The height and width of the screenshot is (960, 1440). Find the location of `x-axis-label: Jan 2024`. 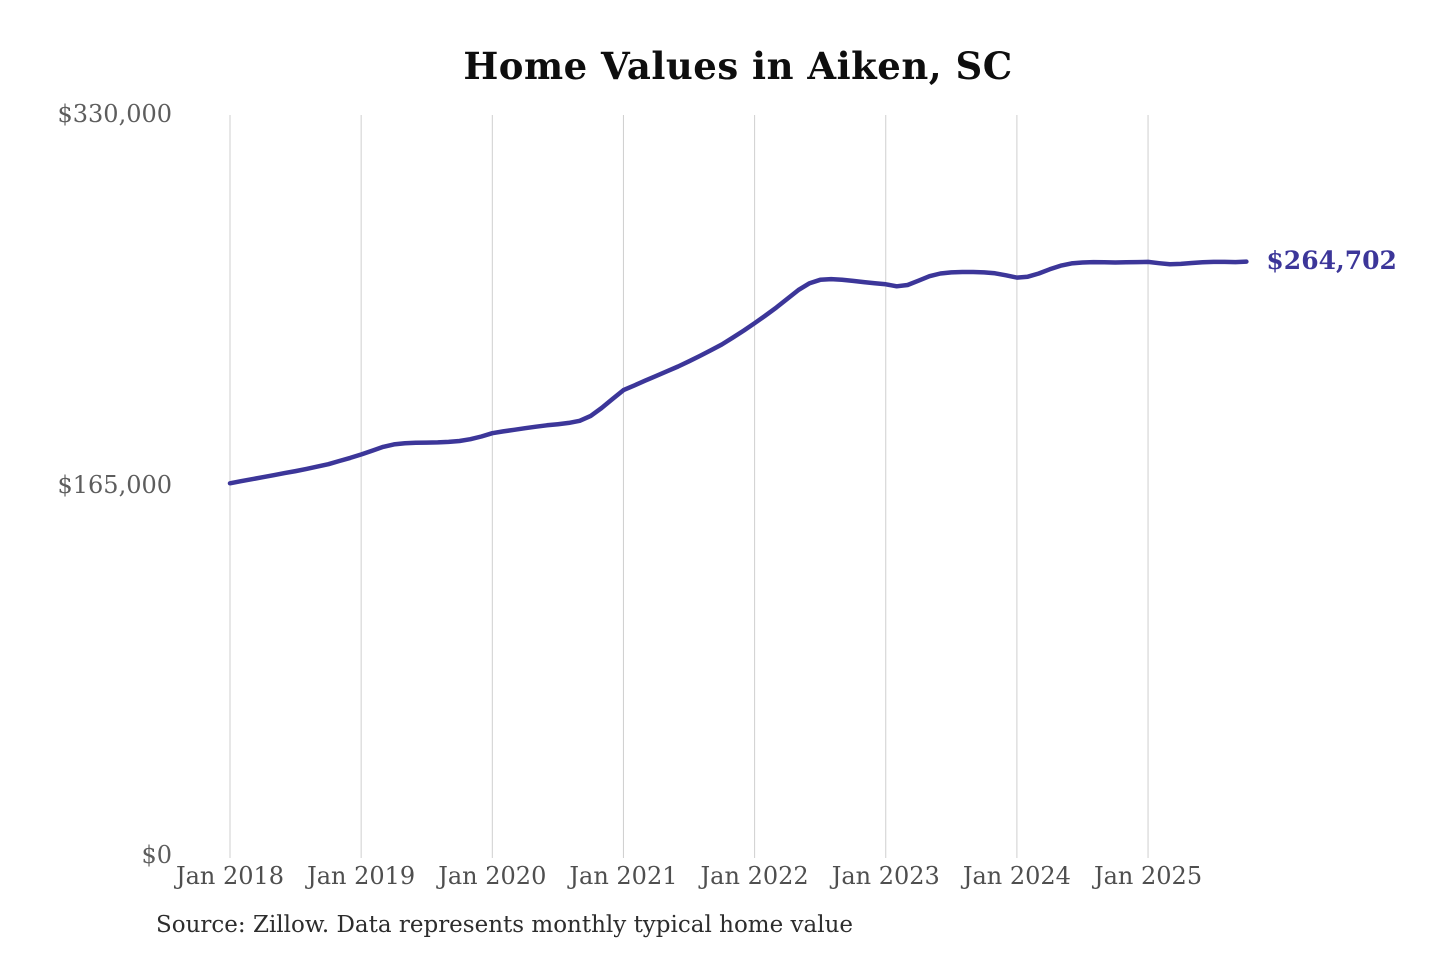

x-axis-label: Jan 2024 is located at coordinates (1016, 876).